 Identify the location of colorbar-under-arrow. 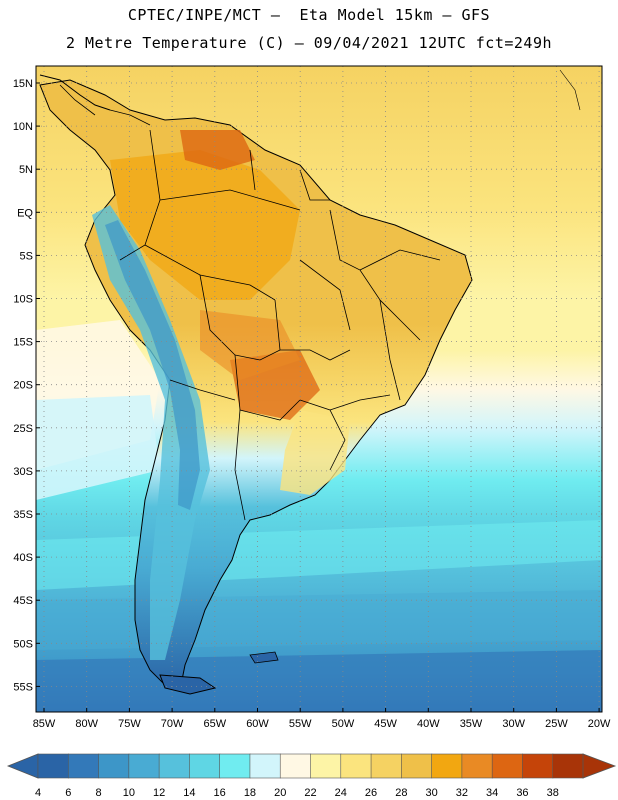
(22, 766).